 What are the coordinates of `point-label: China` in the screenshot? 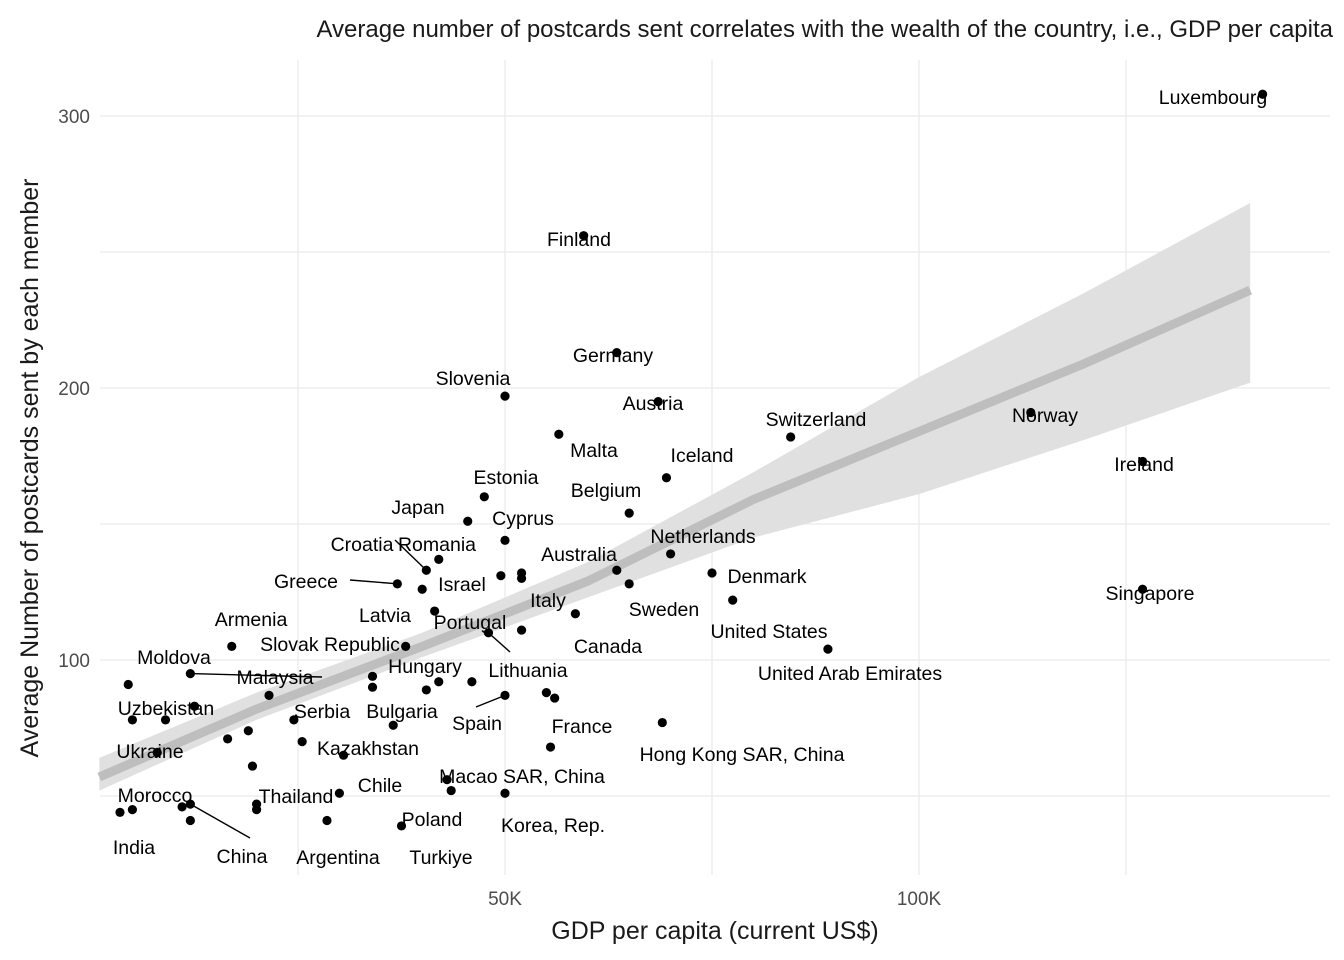 It's located at (242, 857).